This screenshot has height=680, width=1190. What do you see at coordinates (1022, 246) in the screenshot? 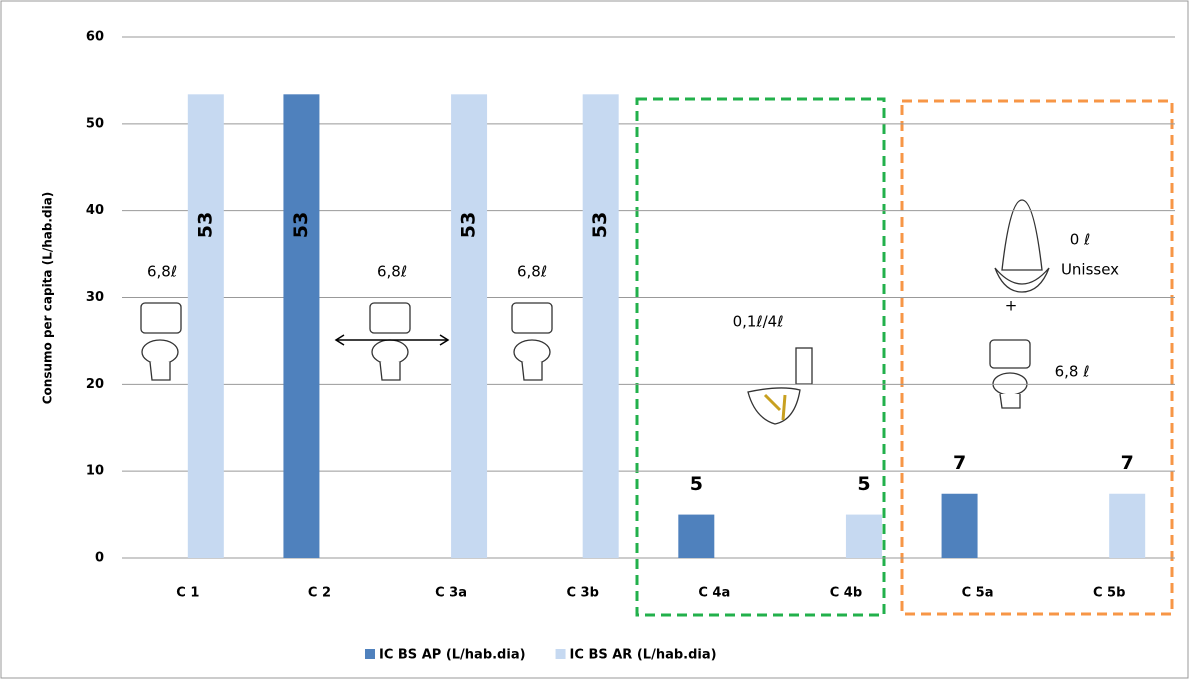
I see `urinal-icon` at bounding box center [1022, 246].